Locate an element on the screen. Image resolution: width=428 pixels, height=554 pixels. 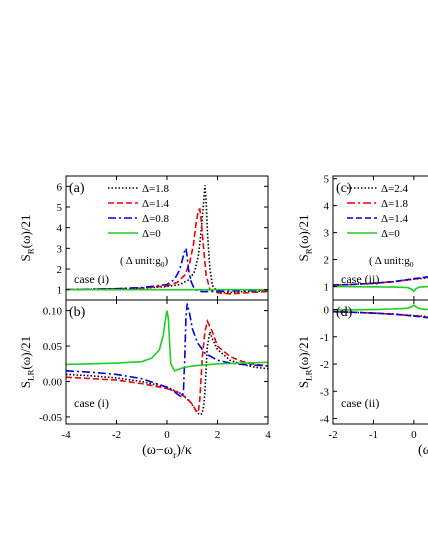
panel-label: (c) is located at coordinates (344, 188).